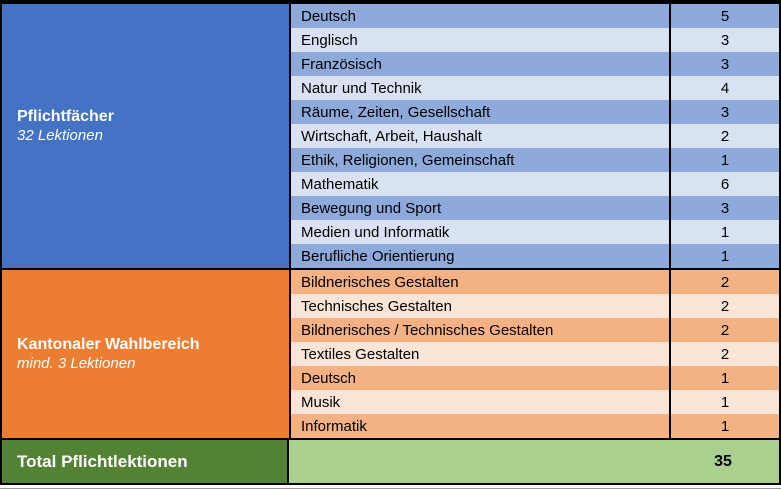  Describe the element at coordinates (480, 208) in the screenshot. I see `subject-cell: Bewegung und Sport` at that location.